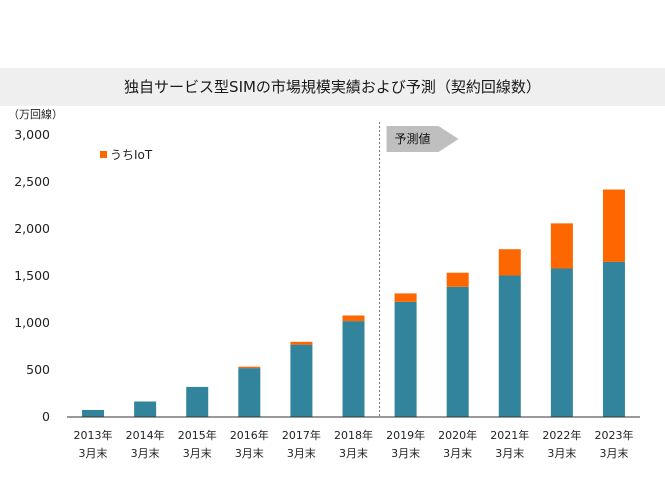 This screenshot has width=665, height=499. I want to click on x-tick-label-year: 2017年, so click(301, 435).